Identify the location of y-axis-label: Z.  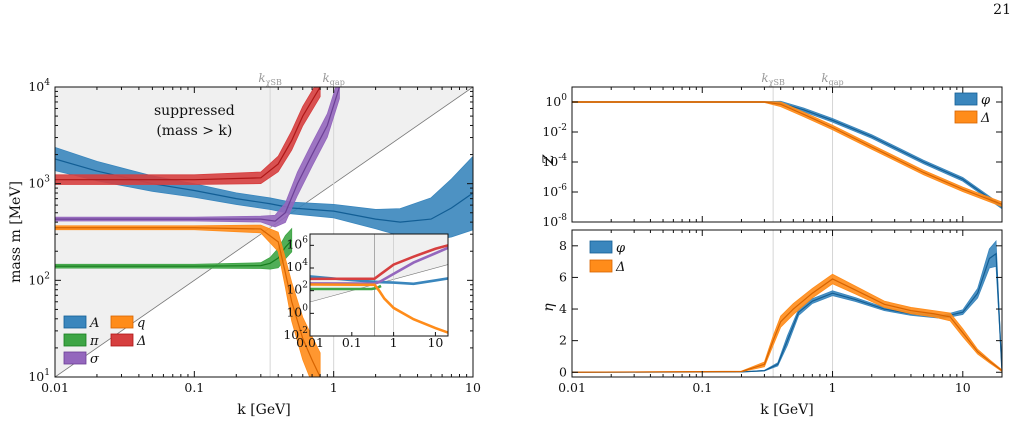
(549, 159).